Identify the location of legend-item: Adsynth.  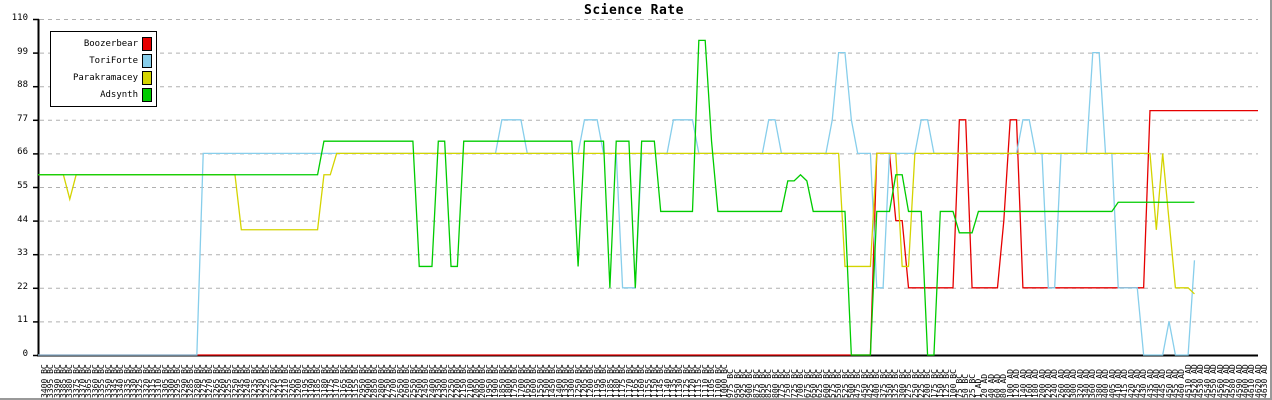
(103, 94).